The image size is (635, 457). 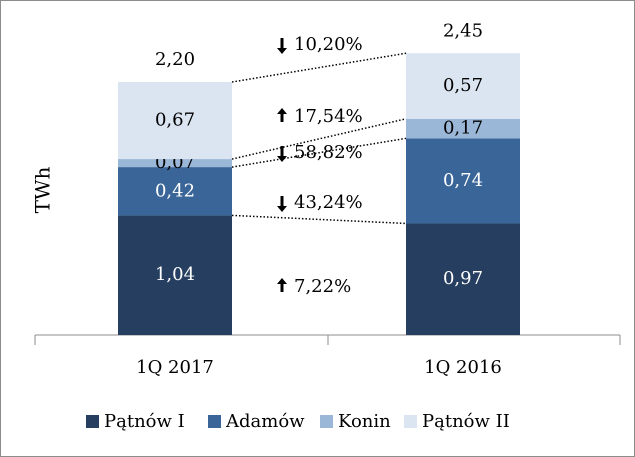 I want to click on data-label: 0,42, so click(x=175, y=190).